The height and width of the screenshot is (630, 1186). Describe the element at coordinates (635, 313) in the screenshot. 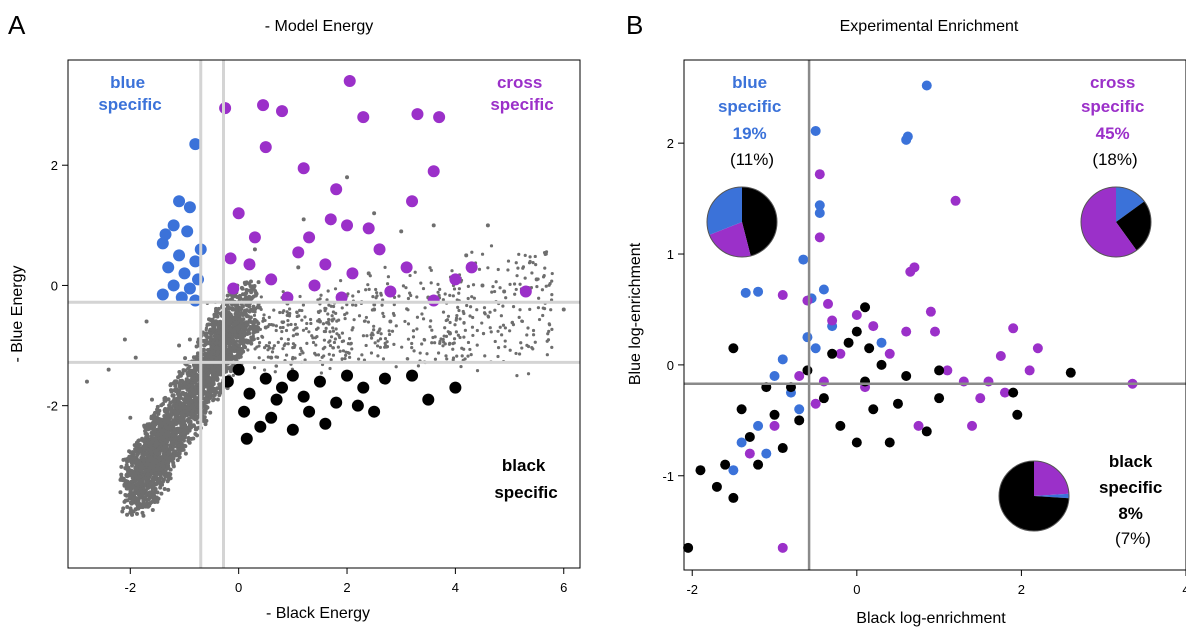

I see `panel-b-ylabel: Blue log-enrichment` at that location.